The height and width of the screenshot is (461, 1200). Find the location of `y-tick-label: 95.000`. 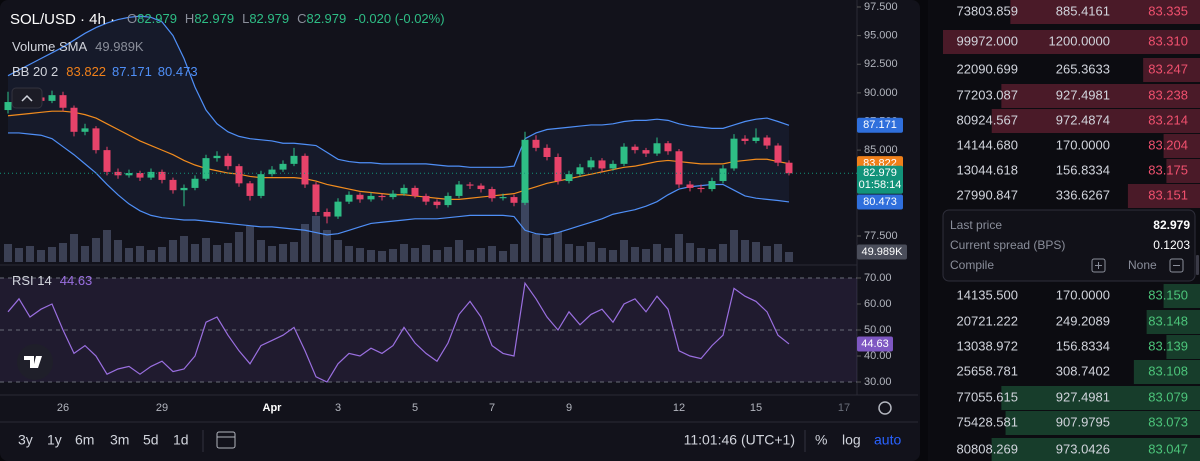

y-tick-label: 95.000 is located at coordinates (881, 36).